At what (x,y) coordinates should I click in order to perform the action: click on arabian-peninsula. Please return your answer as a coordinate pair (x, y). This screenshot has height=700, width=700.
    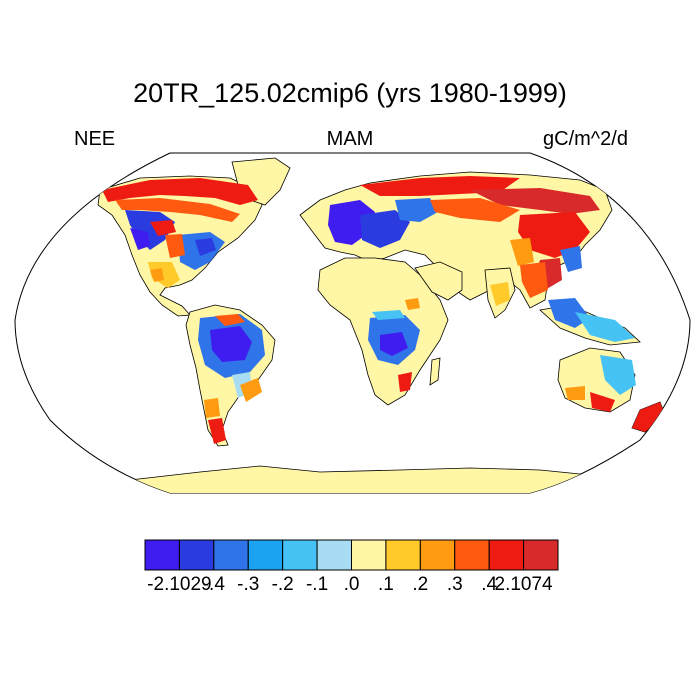
    Looking at the image, I should click on (438, 281).